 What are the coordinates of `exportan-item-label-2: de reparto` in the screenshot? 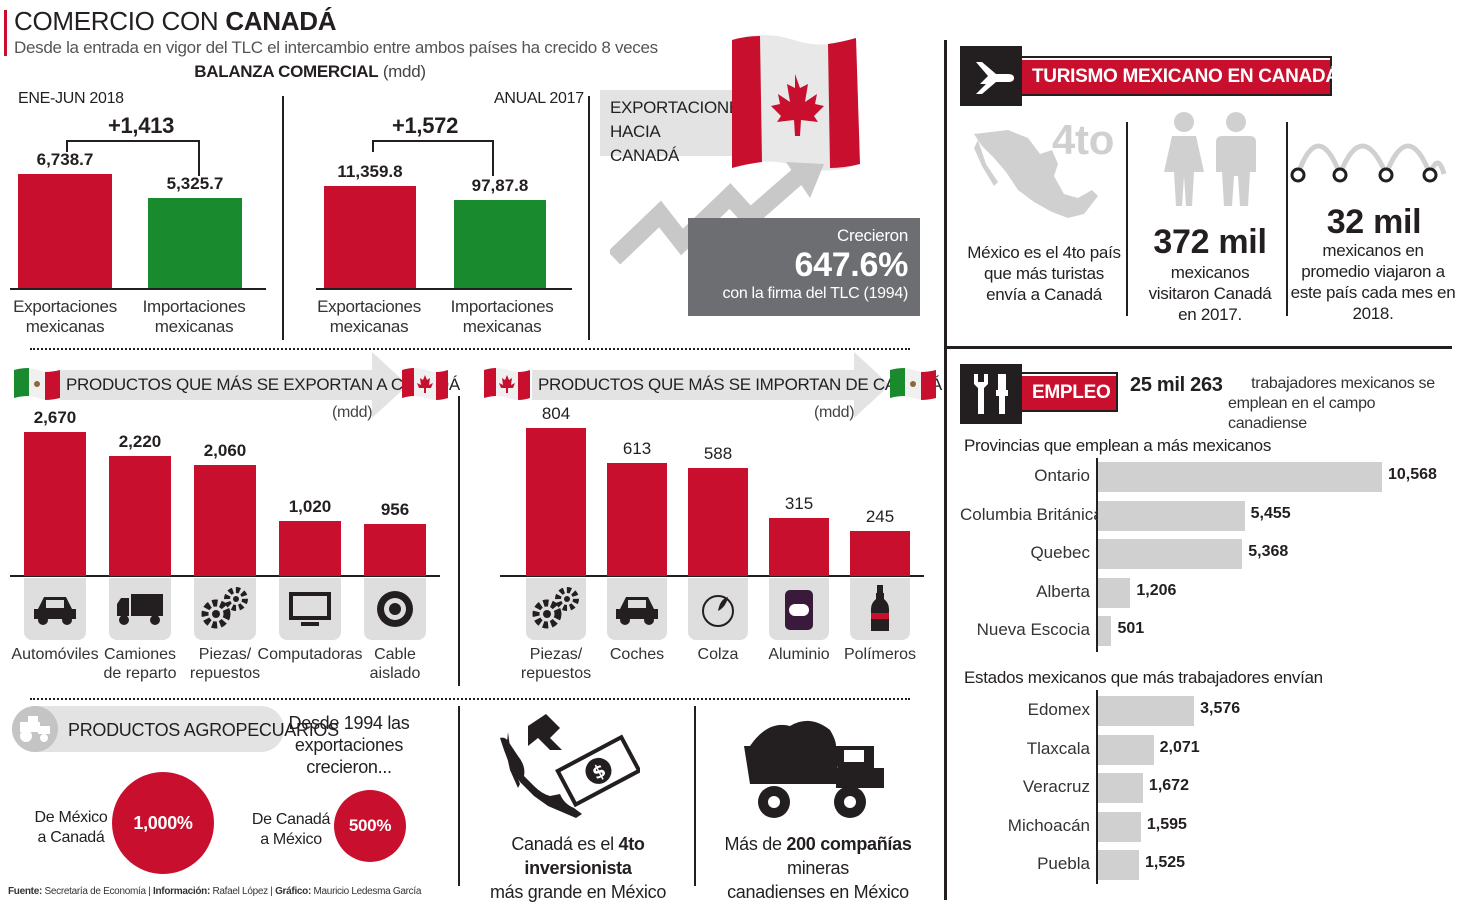 It's located at (140, 673).